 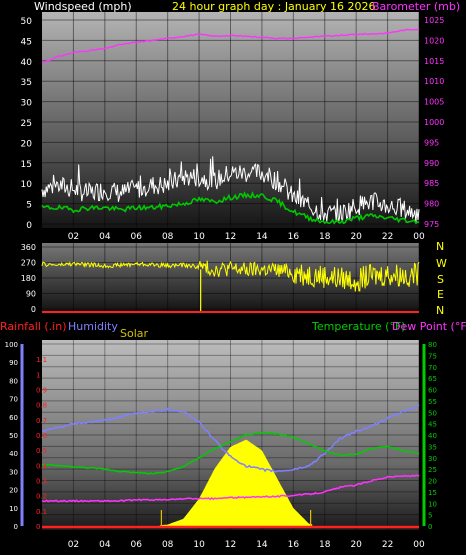 What do you see at coordinates (434, 102) in the screenshot?
I see `barometer-tick-label: 1005` at bounding box center [434, 102].